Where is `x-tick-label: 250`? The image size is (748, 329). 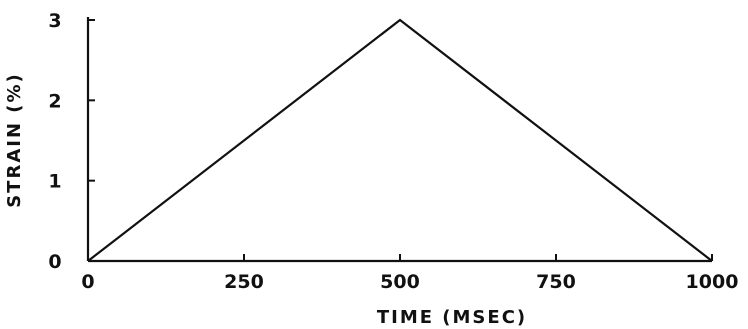 x-tick-label: 250 is located at coordinates (244, 282).